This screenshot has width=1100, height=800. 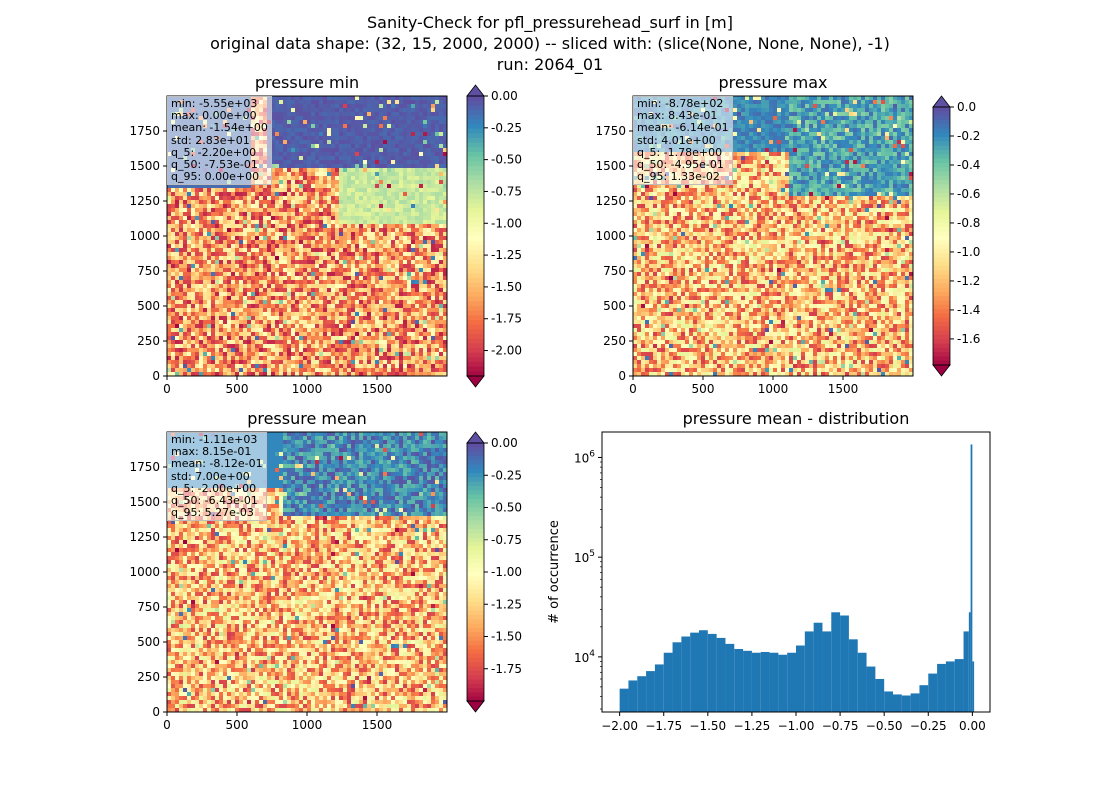 I want to click on colorbar, so click(x=475, y=572).